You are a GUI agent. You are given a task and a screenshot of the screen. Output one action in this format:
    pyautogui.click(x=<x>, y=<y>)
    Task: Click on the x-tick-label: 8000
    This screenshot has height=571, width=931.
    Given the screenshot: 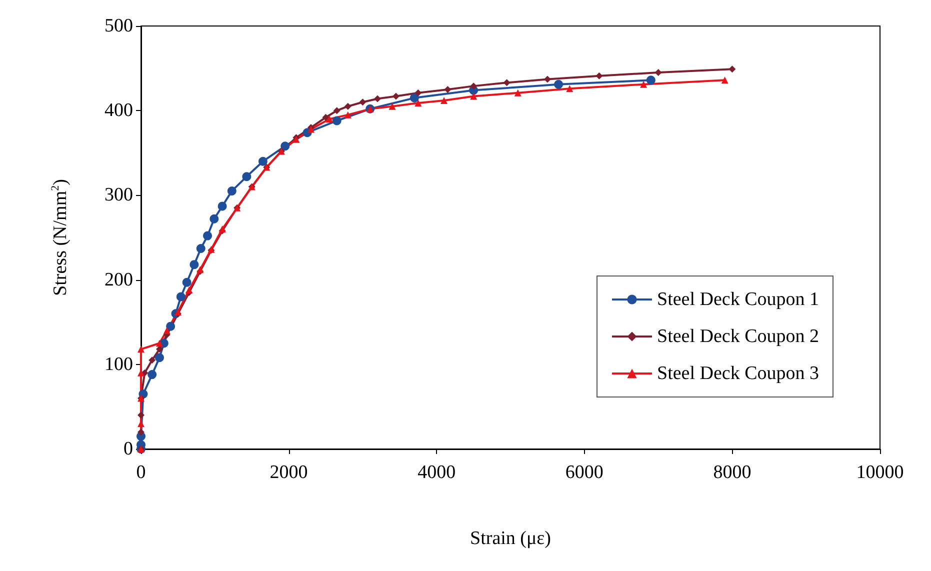 What is the action you would take?
    pyautogui.click(x=732, y=472)
    